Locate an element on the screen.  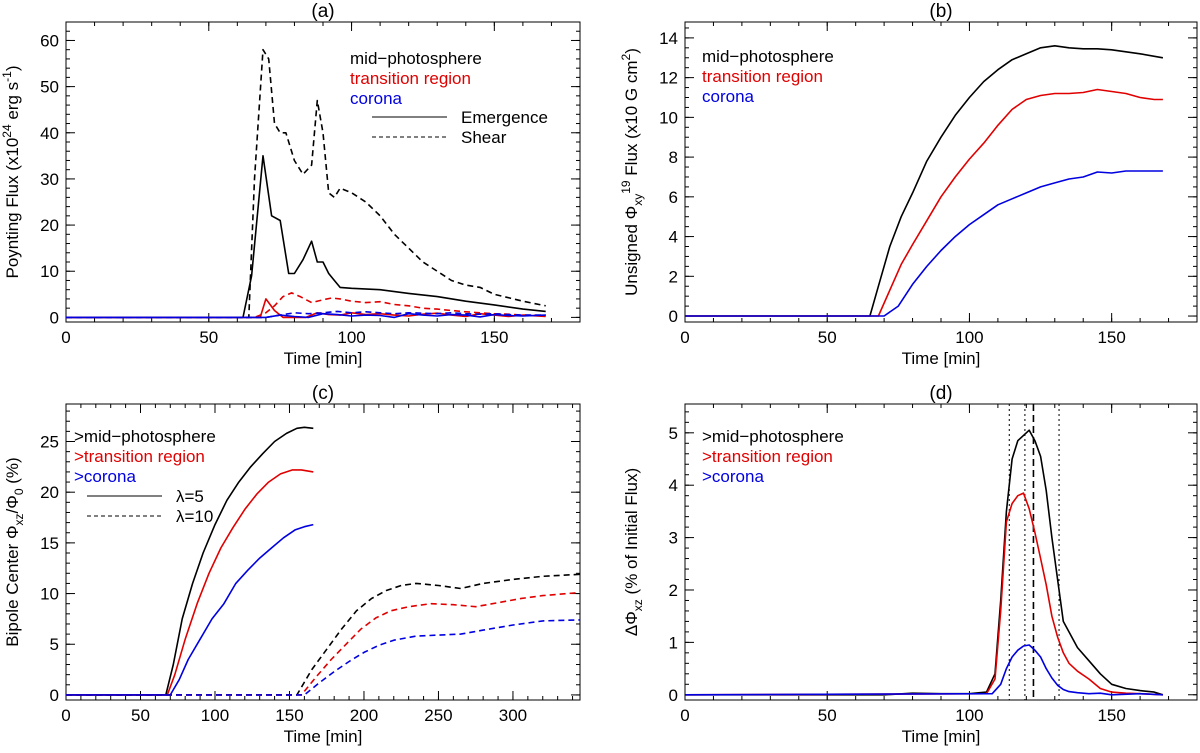
y-tick-label: 50 is located at coordinates (49, 87).